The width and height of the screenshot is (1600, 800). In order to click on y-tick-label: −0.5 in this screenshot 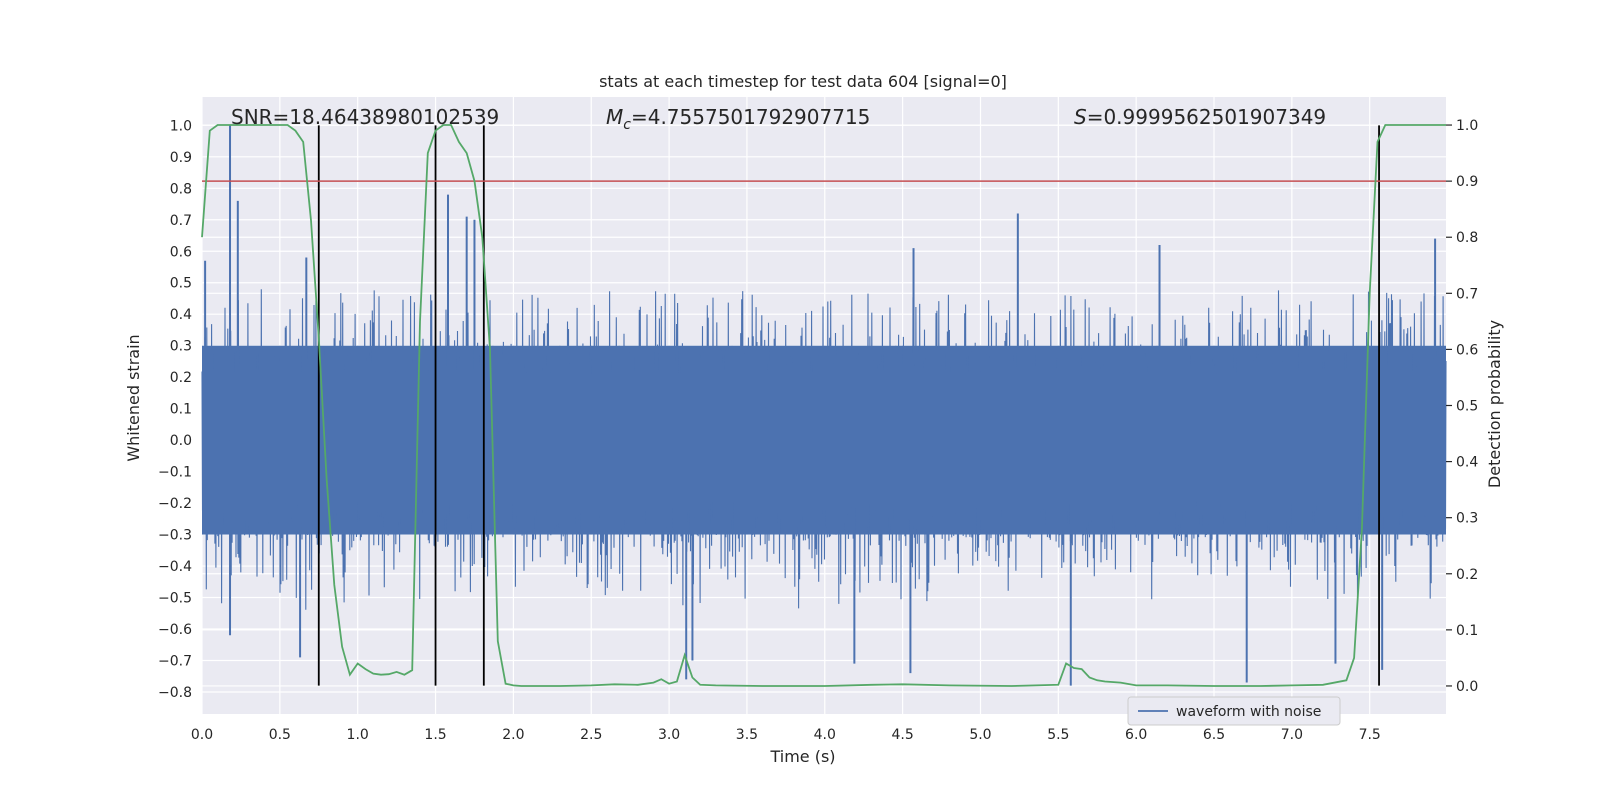, I will do `click(175, 599)`.